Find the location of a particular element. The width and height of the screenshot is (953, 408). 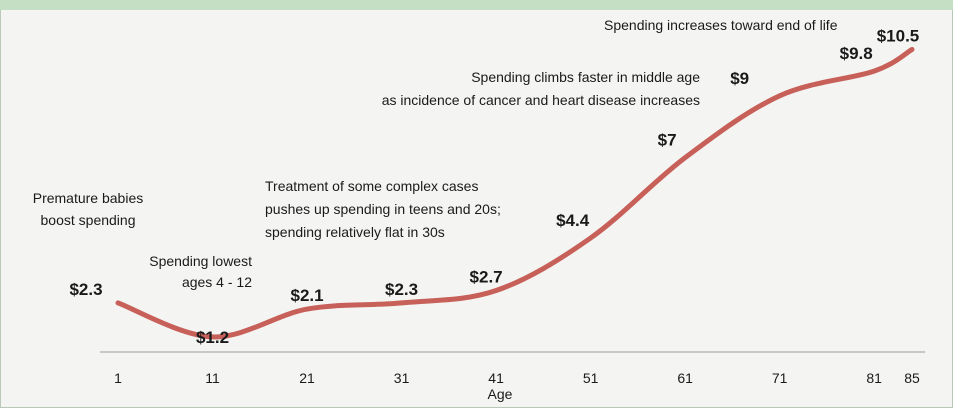

x-tick-label: 61 is located at coordinates (685, 378).